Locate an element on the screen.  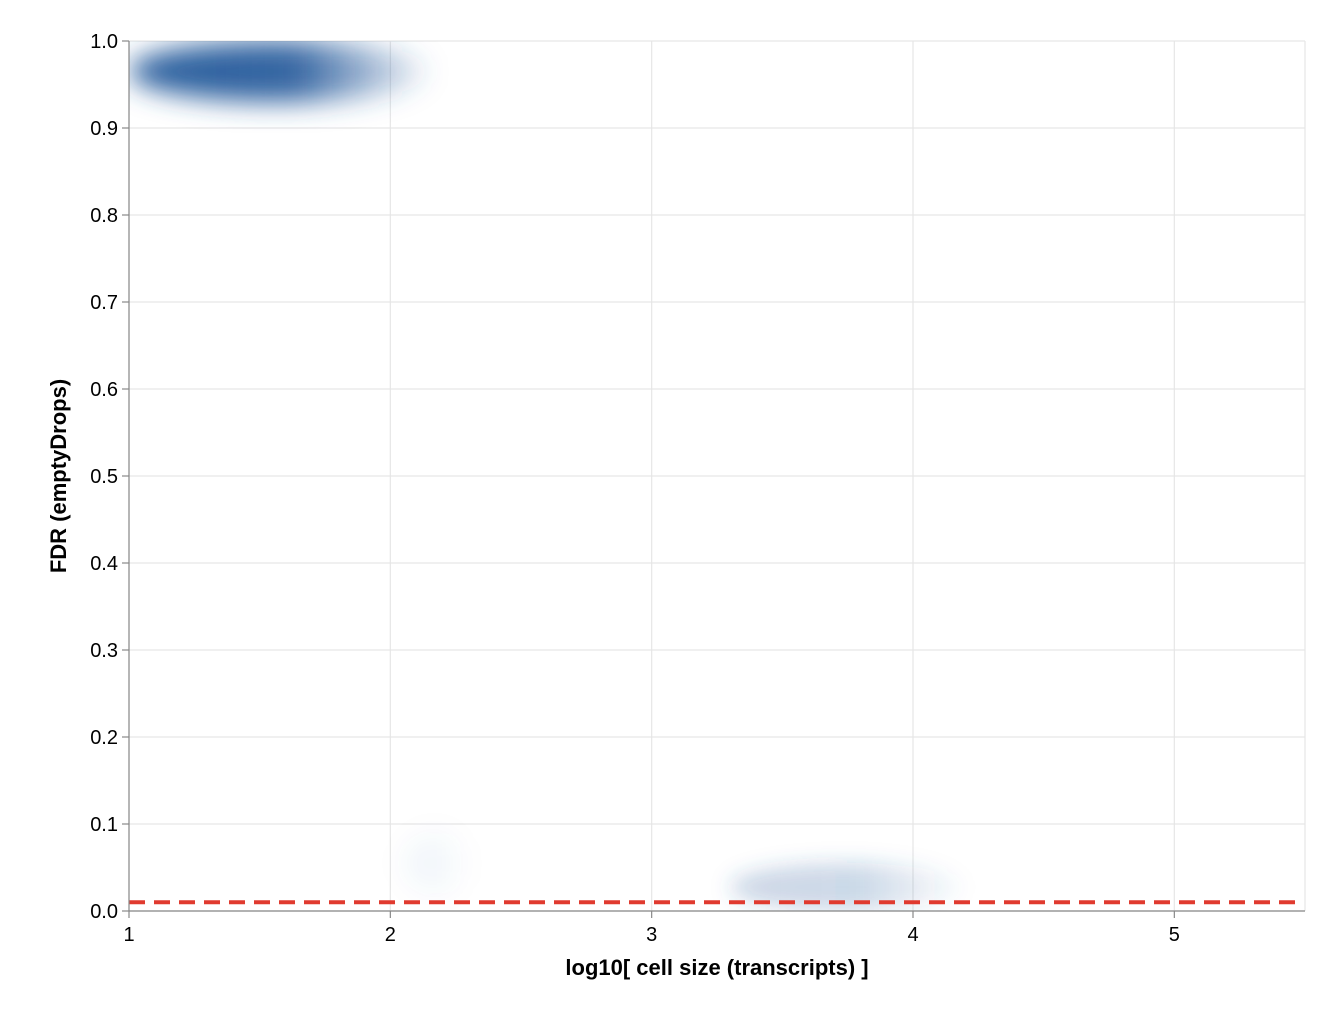
y-tick-label: 0.4 is located at coordinates (104, 564).